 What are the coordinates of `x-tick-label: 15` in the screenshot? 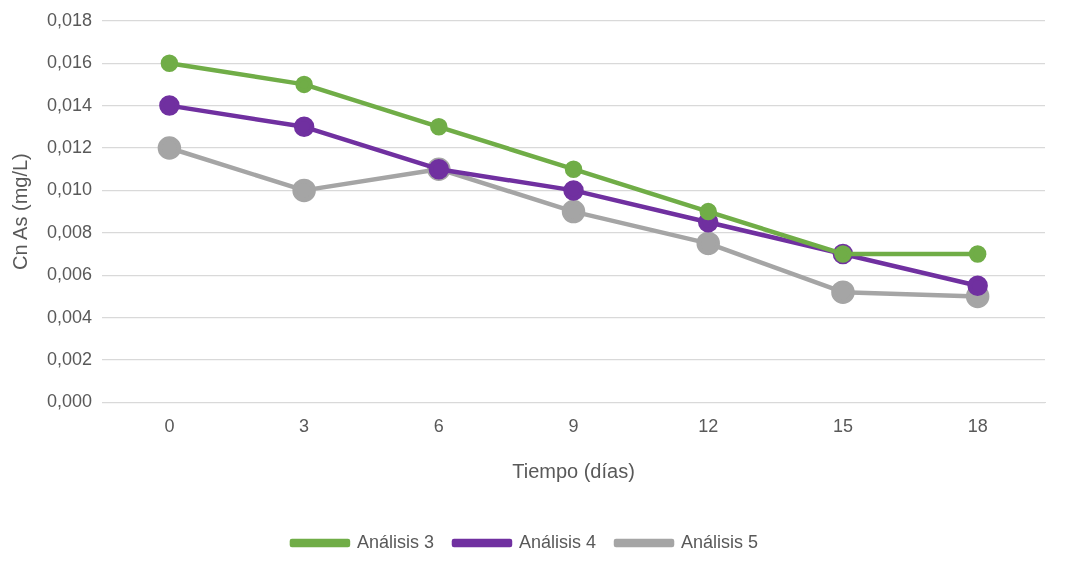 It's located at (842, 426).